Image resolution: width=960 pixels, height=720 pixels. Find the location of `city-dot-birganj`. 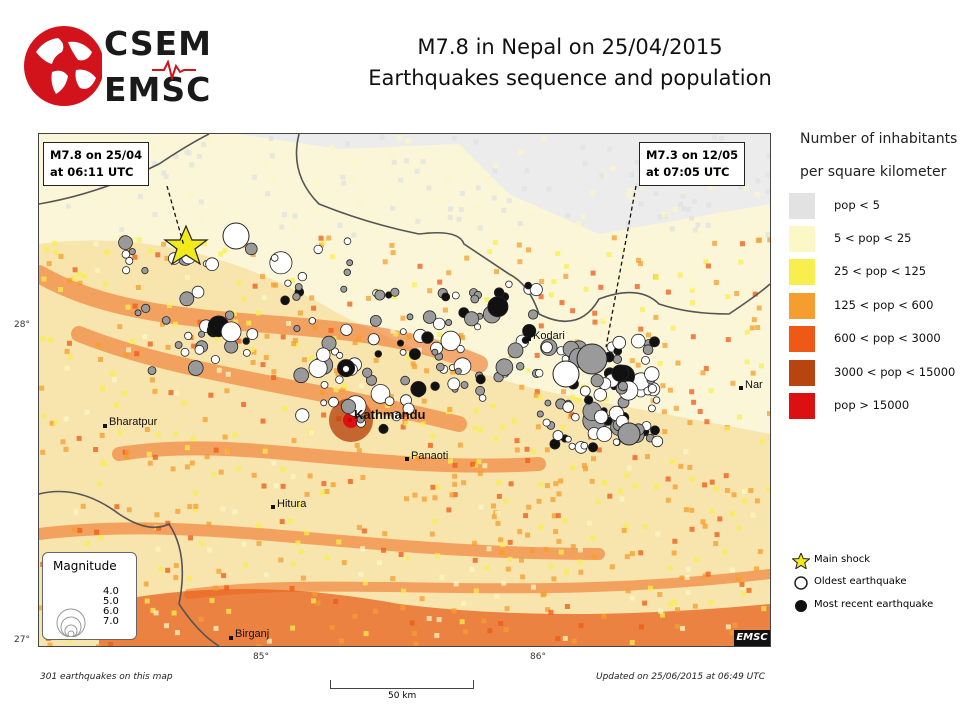

city-dot-birganj is located at coordinates (231, 638).